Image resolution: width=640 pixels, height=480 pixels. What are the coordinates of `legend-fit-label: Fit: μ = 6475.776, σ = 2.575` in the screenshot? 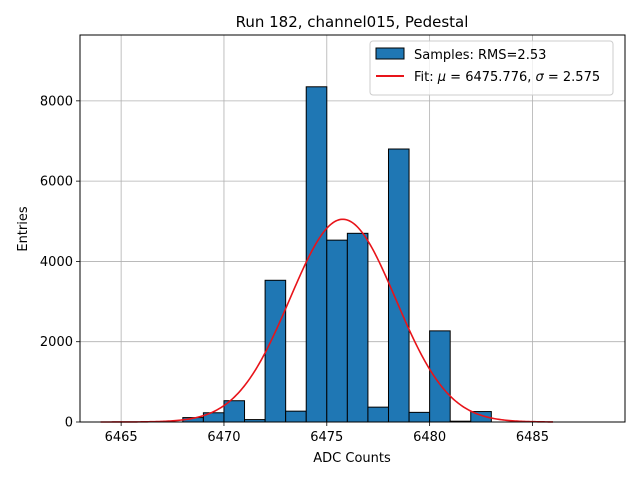 It's located at (507, 77).